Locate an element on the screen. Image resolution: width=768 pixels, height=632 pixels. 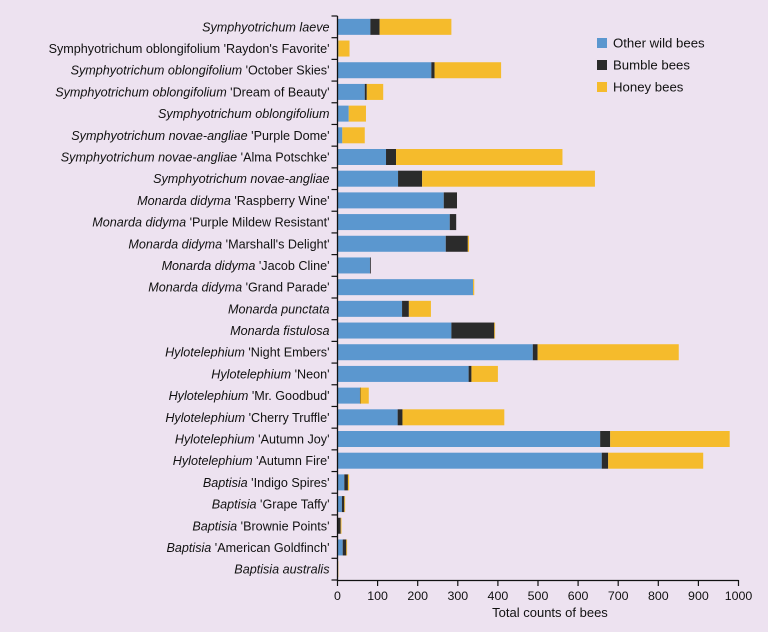
category-label: Monarda didyma 'Marshall's Delight' is located at coordinates (228, 244).